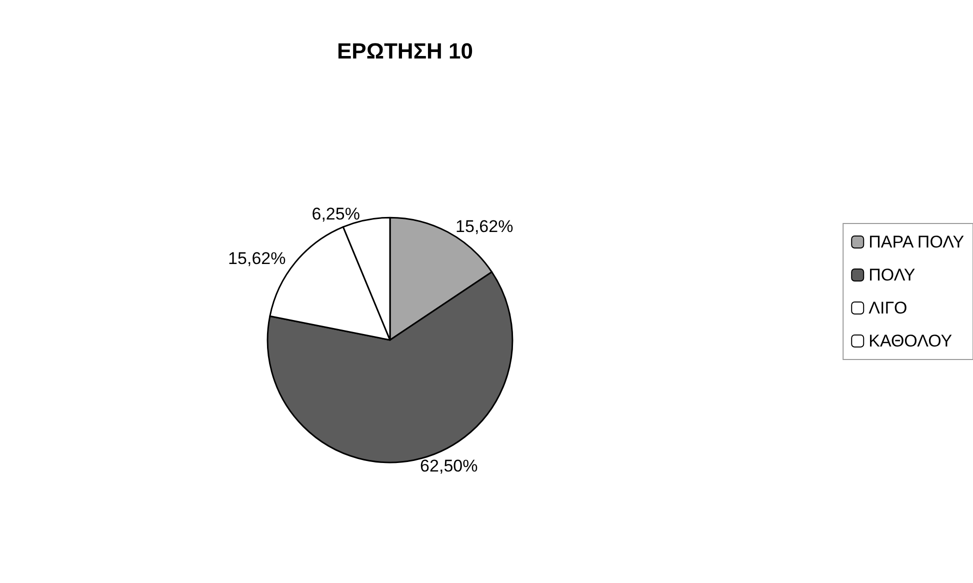  Describe the element at coordinates (910, 341) in the screenshot. I see `legend-label: ΚΑΘΟΛΟΥ` at that location.